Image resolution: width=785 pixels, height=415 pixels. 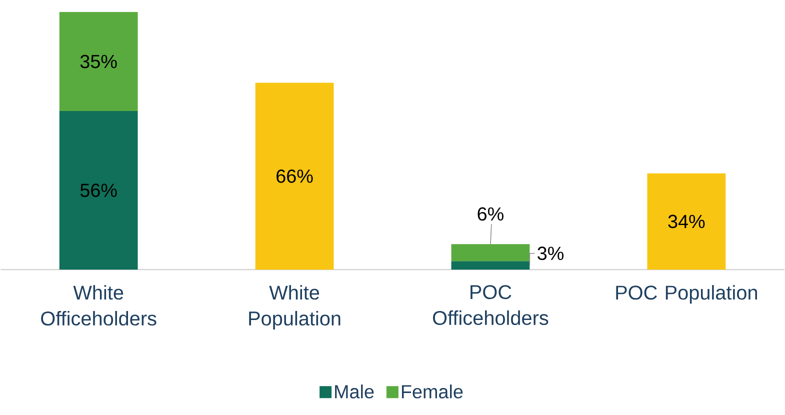 I want to click on legend-label: Male, so click(x=354, y=391).